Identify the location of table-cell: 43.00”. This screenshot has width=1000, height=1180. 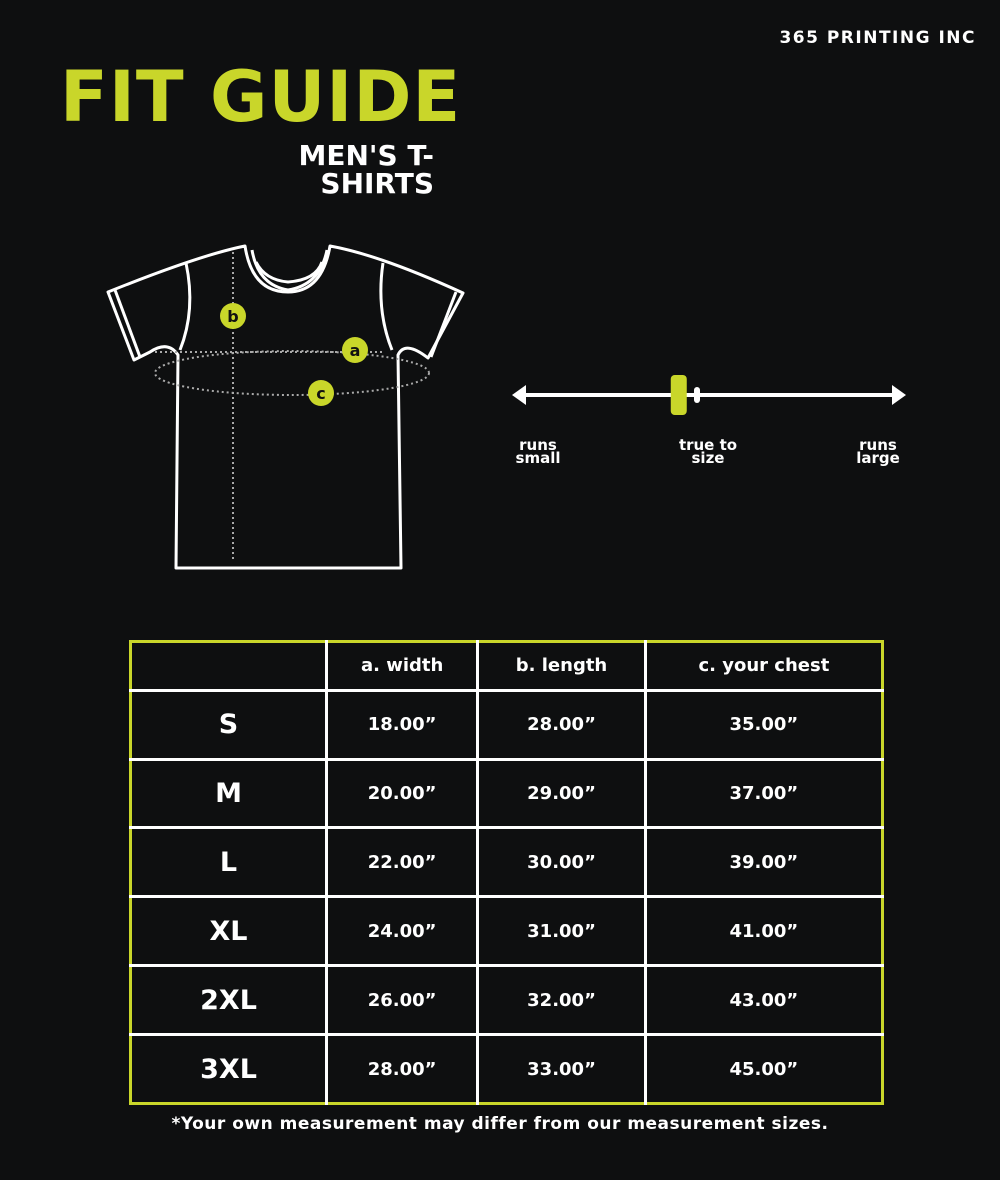
(763, 1000).